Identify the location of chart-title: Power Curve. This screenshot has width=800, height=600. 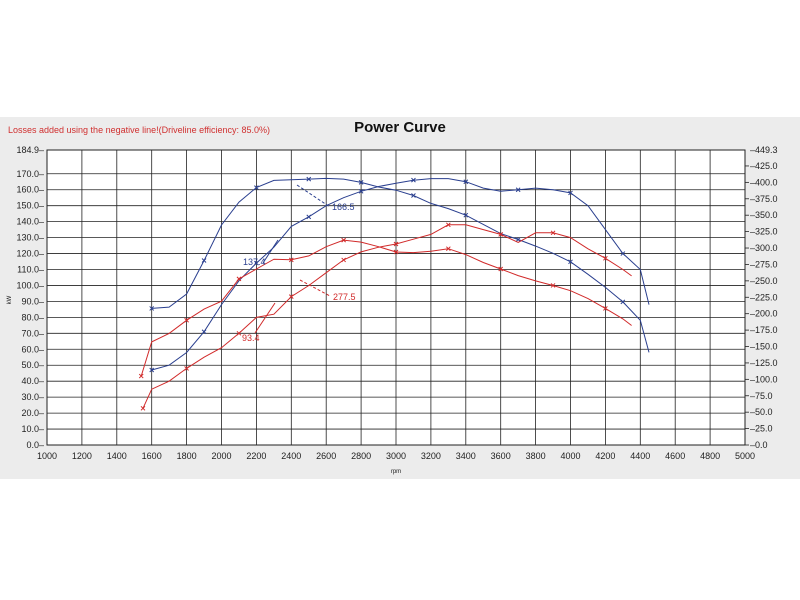
(400, 127).